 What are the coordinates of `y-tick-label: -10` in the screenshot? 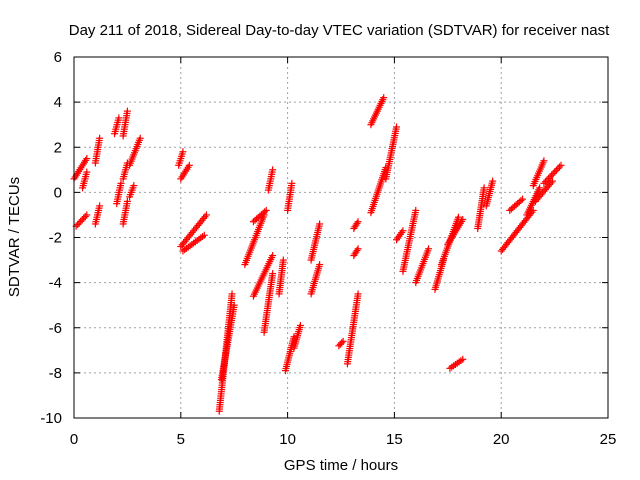 It's located at (51, 418).